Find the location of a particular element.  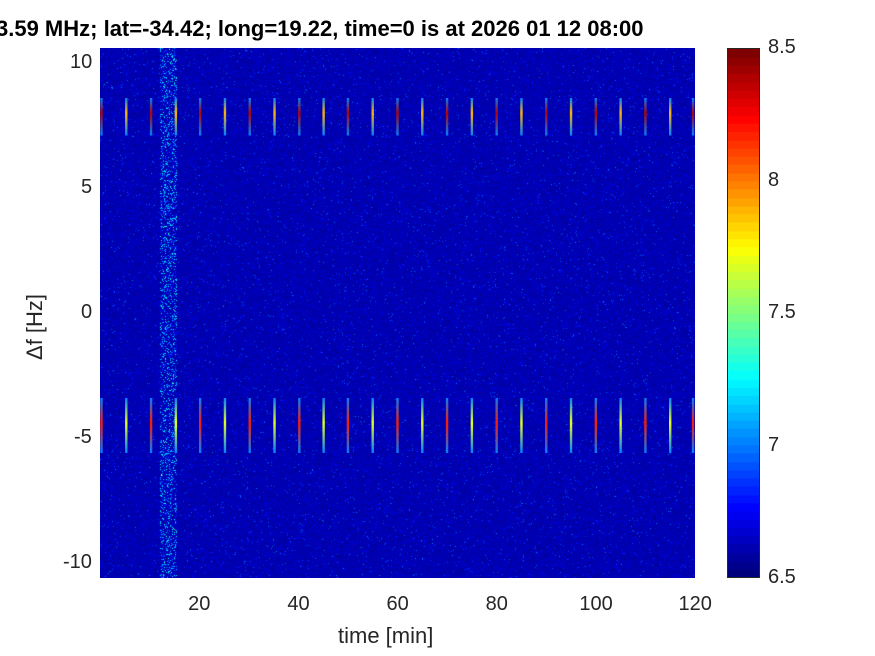

colorbar is located at coordinates (743, 313).